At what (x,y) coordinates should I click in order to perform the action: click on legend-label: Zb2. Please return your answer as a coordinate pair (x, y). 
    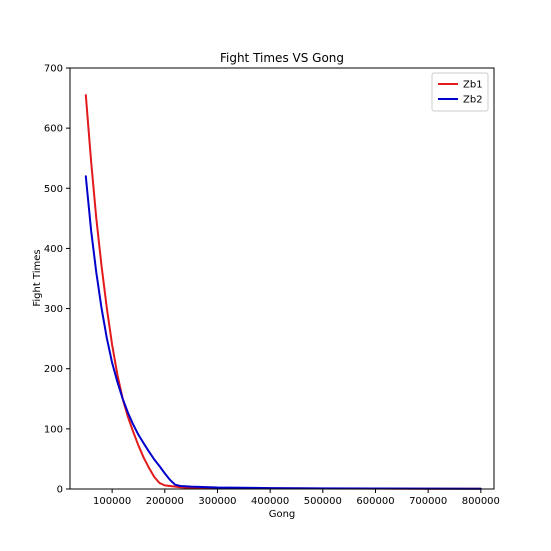
    Looking at the image, I should click on (473, 100).